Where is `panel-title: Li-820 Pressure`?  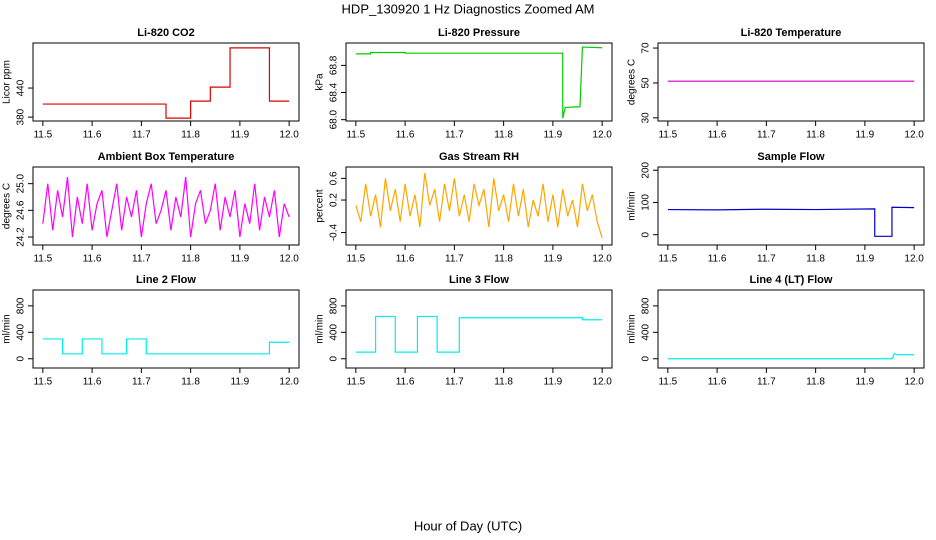
panel-title: Li-820 Pressure is located at coordinates (479, 33).